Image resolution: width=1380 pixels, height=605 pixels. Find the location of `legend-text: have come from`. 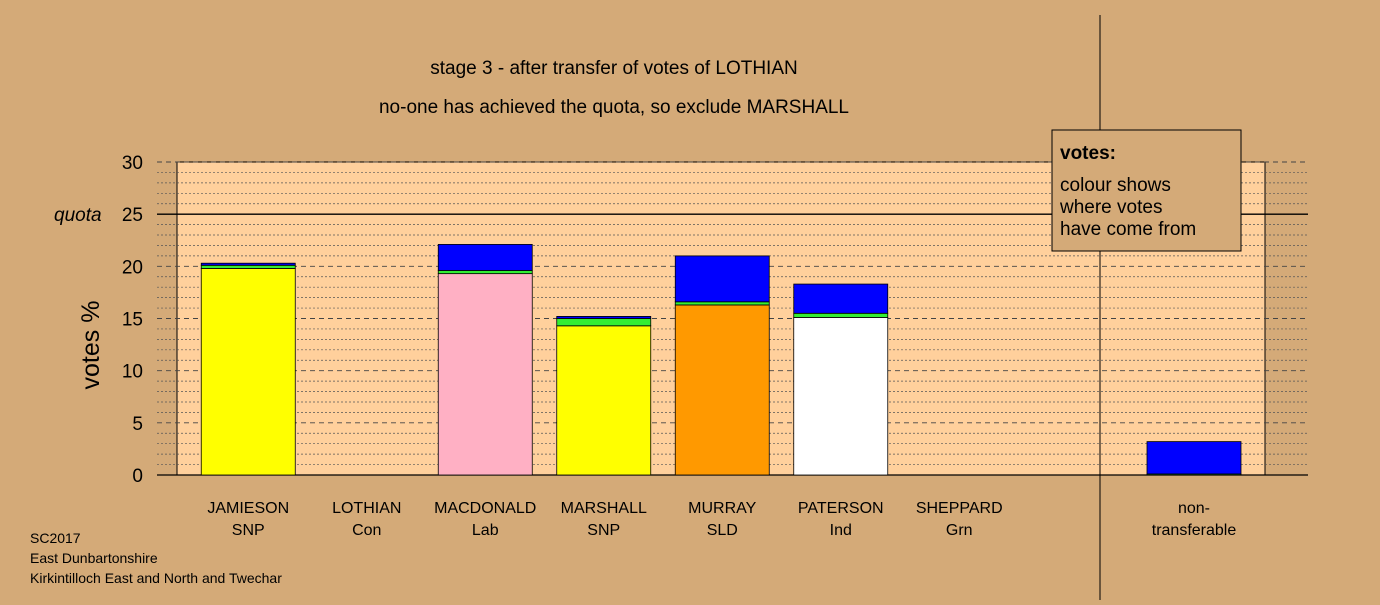

legend-text: have come from is located at coordinates (1128, 229).